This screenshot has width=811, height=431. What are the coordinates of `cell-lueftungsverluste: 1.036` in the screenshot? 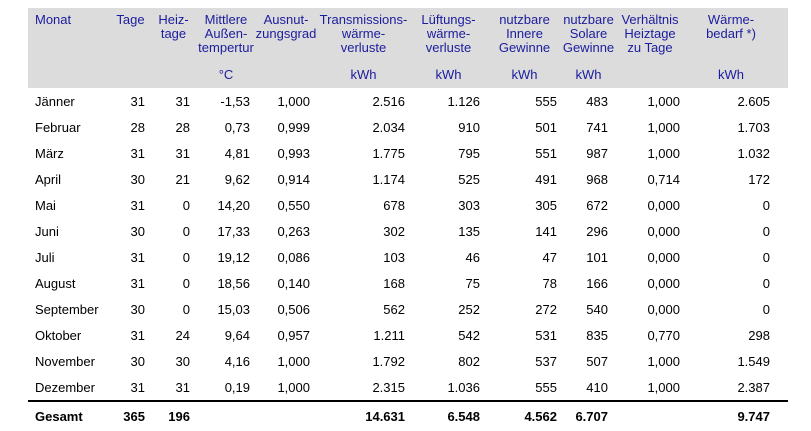 It's located at (463, 387).